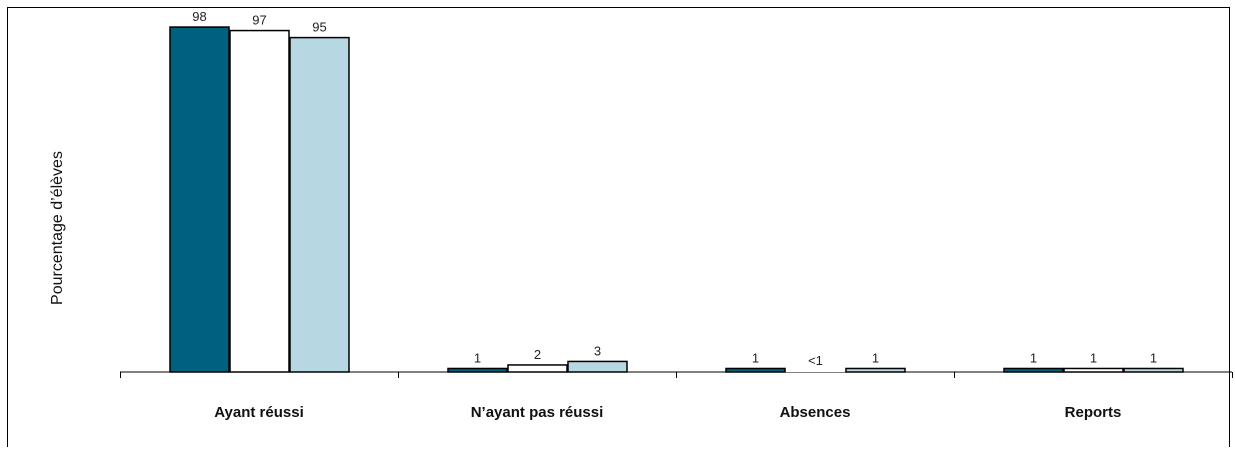 The width and height of the screenshot is (1235, 449). What do you see at coordinates (537, 354) in the screenshot?
I see `data-label: 2` at bounding box center [537, 354].